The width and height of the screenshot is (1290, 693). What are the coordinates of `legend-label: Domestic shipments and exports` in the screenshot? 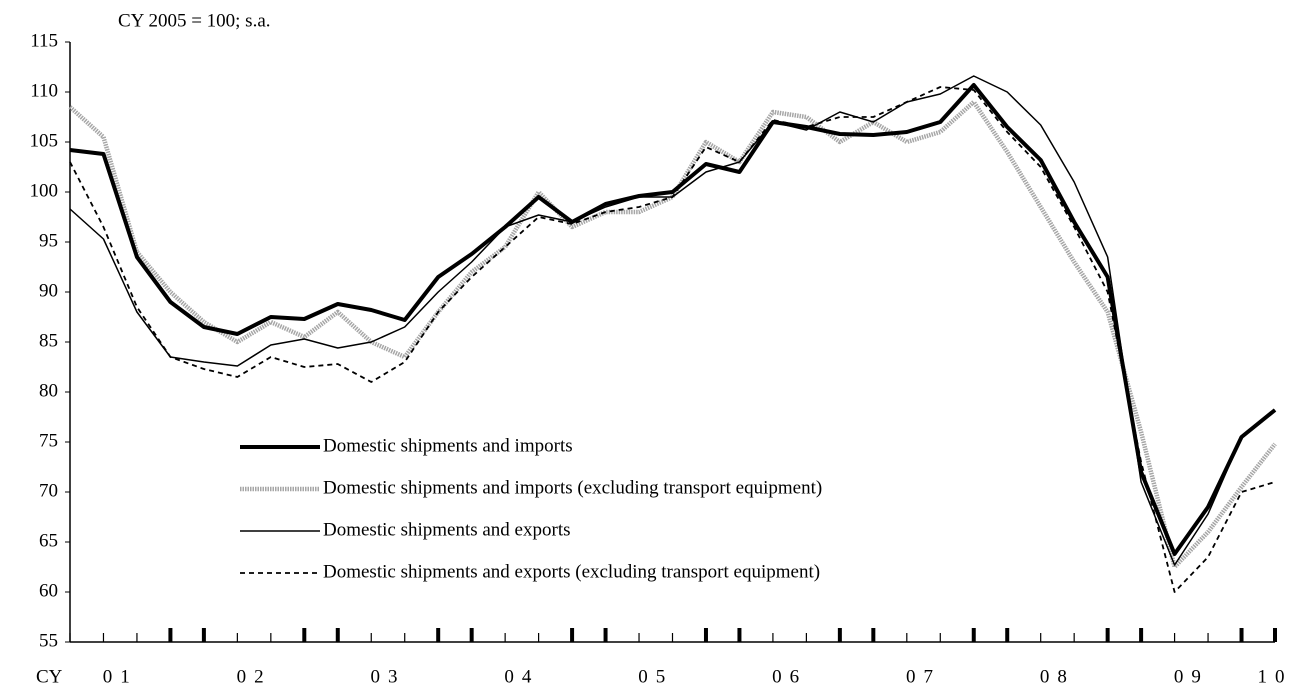 It's located at (447, 529).